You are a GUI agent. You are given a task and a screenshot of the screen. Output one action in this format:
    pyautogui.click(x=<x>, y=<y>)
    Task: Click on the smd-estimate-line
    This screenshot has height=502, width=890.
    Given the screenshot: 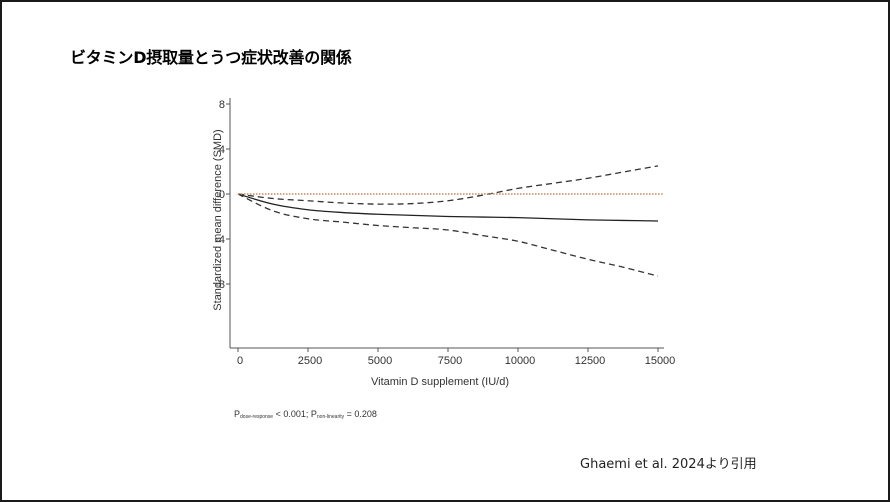 What is the action you would take?
    pyautogui.click(x=448, y=207)
    